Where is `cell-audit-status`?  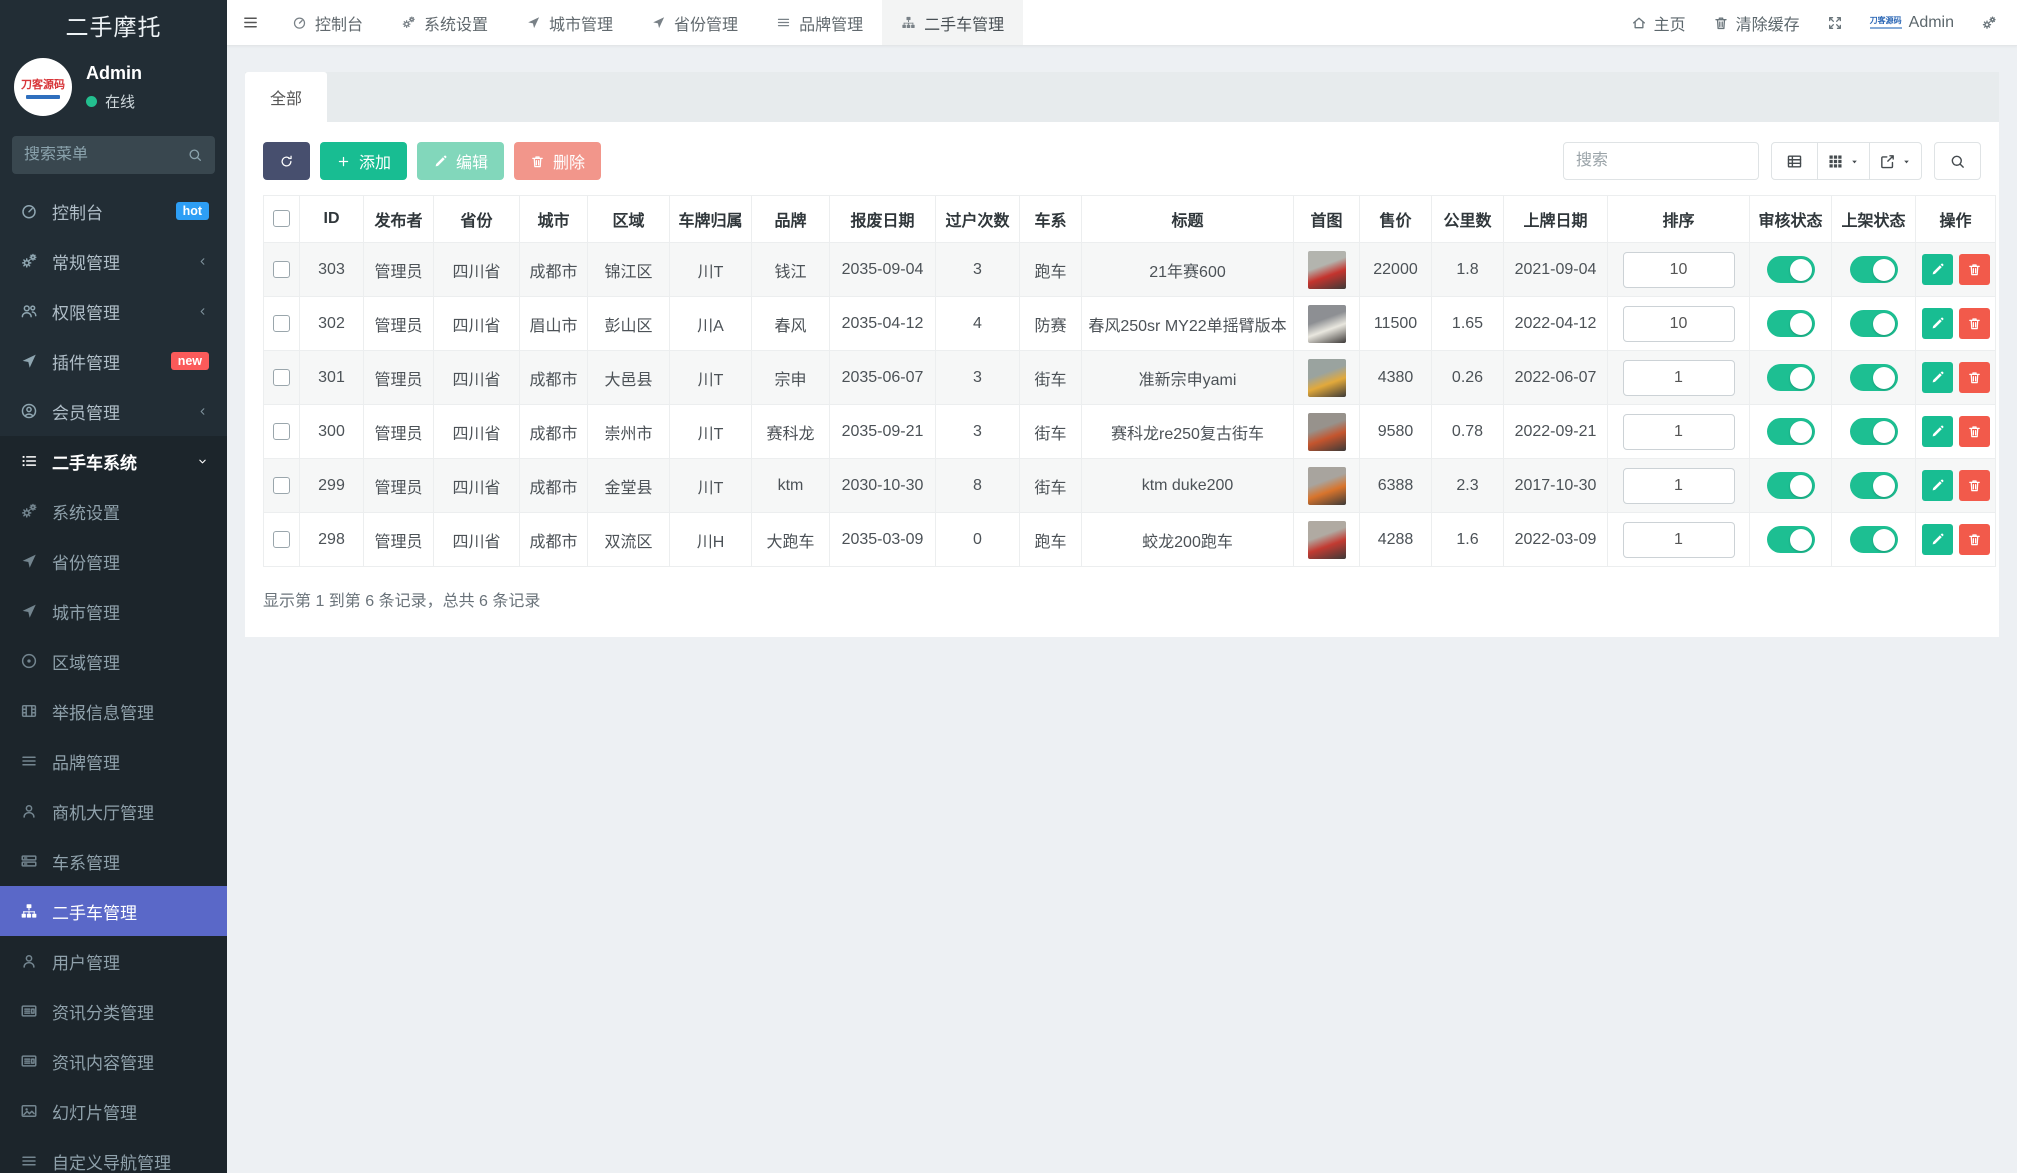
cell-audit-status is located at coordinates (1790, 539).